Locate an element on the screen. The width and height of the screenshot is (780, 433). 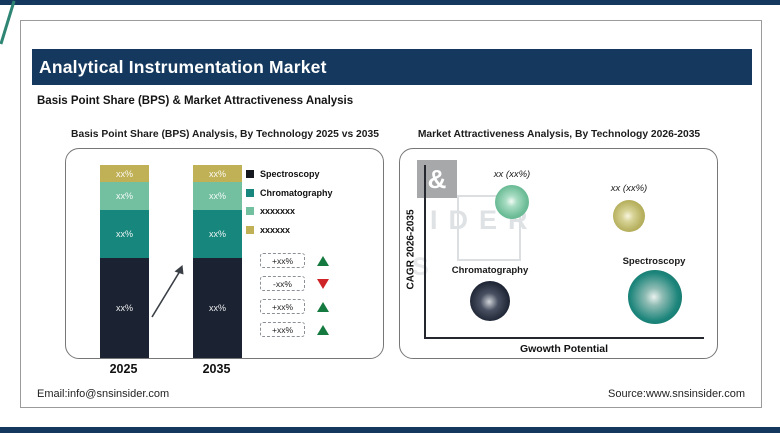
legend-swatch-third is located at coordinates (250, 211).